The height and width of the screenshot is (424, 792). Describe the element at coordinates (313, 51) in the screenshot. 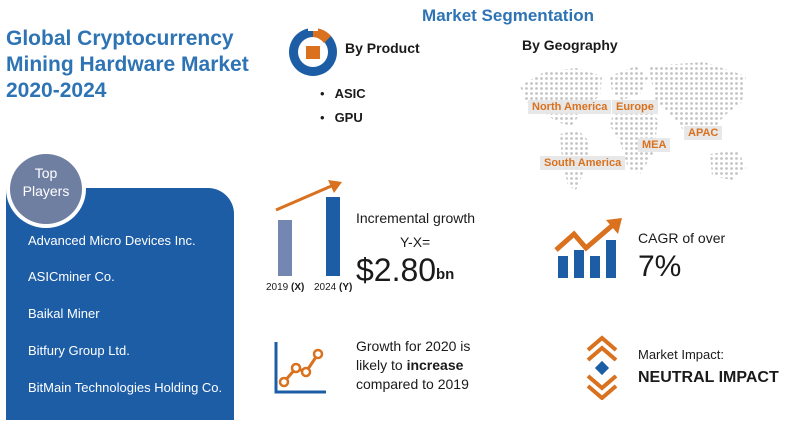

I see `pie-product-icon` at that location.